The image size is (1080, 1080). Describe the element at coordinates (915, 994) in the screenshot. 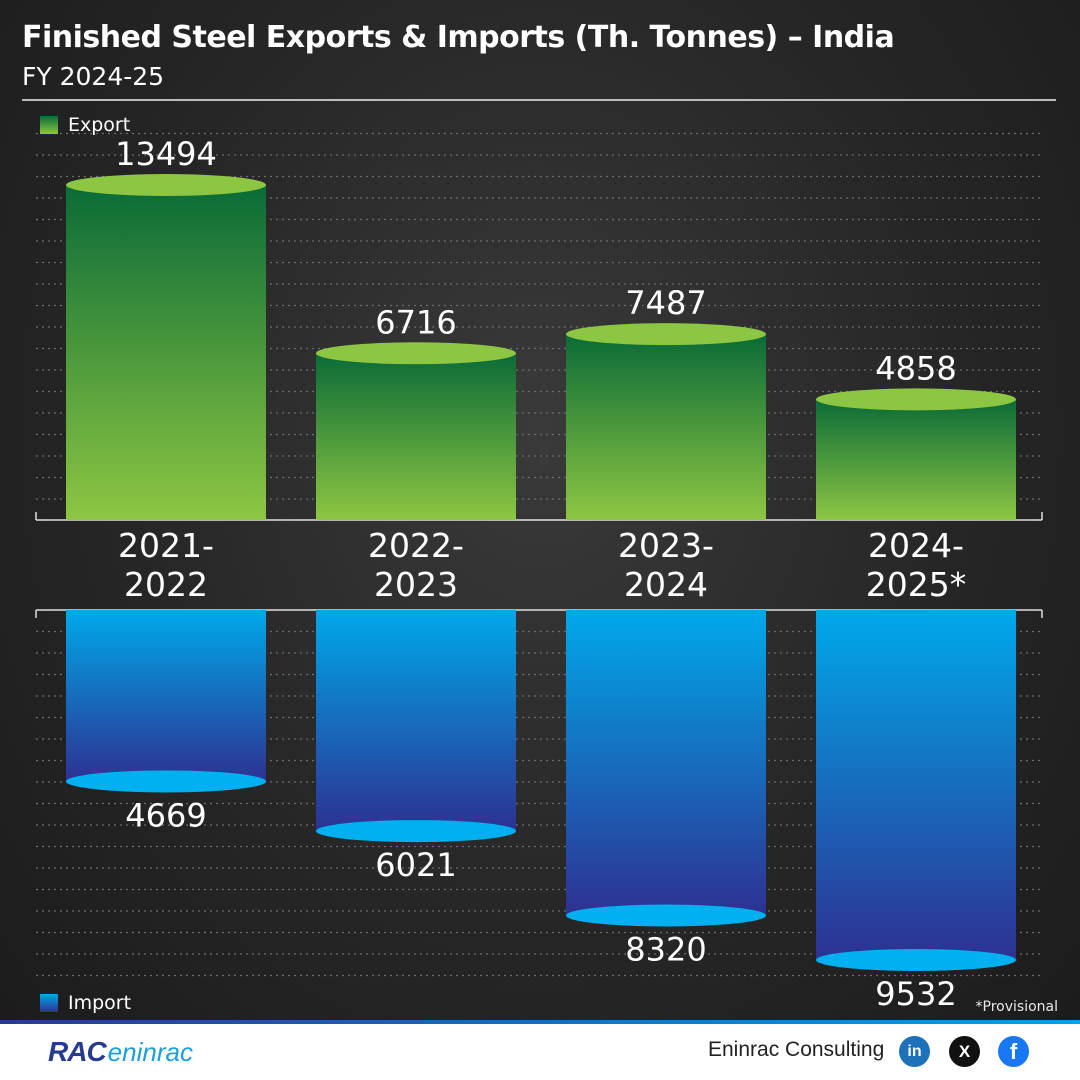

I see `import-value-label: 9532` at that location.